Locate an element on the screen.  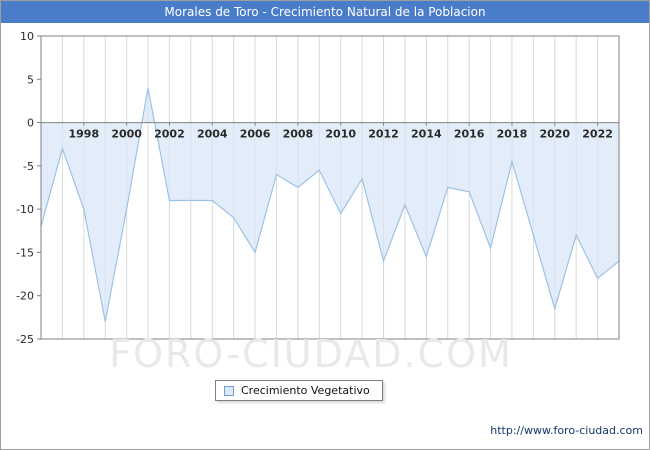
footer-url-link: http://www.foro-ciudad.com is located at coordinates (566, 430).